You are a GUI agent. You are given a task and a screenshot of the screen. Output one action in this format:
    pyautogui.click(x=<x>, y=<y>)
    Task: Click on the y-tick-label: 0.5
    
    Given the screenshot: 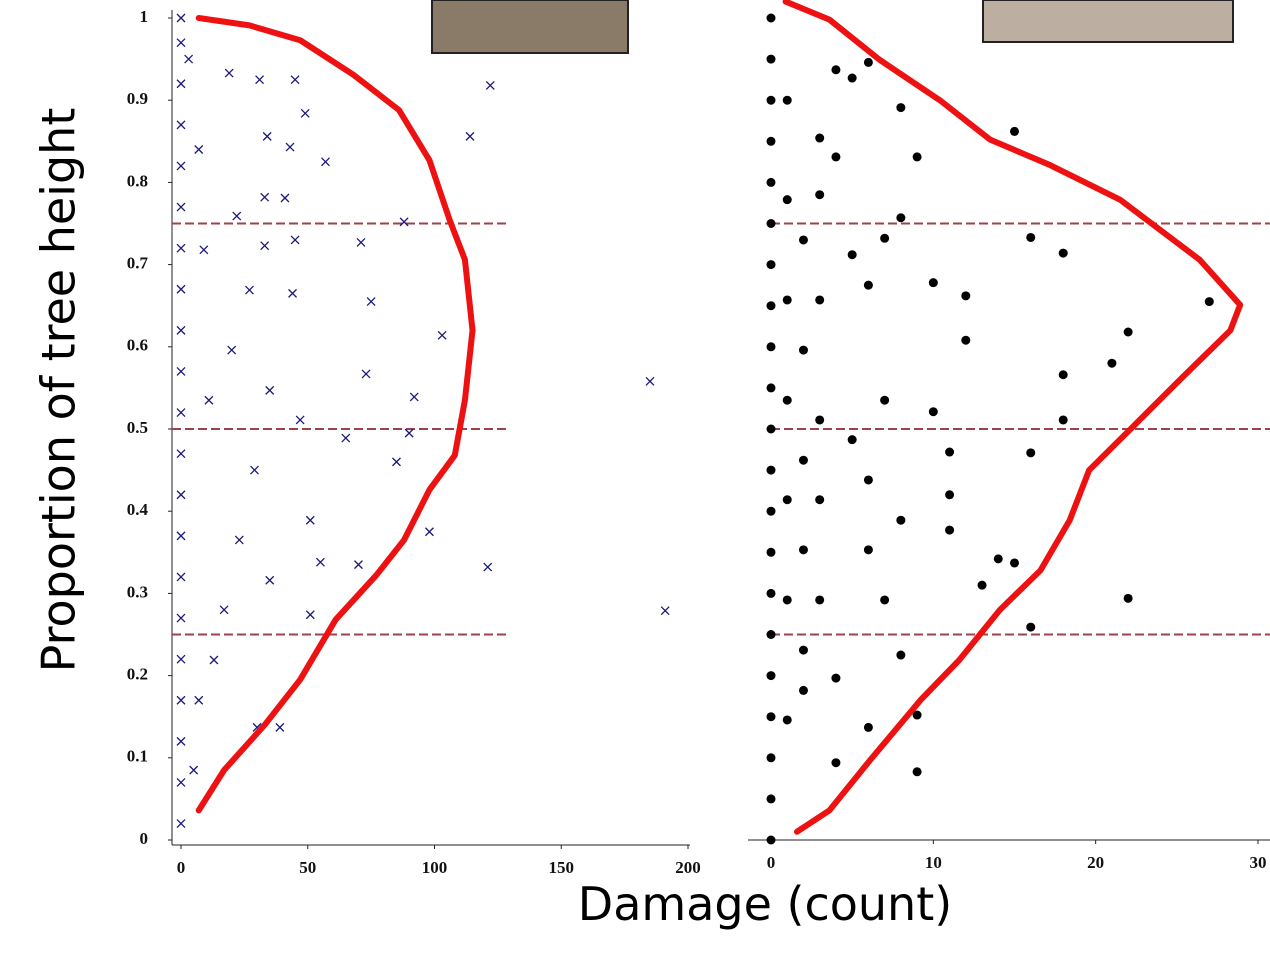 What is the action you would take?
    pyautogui.click(x=137, y=427)
    